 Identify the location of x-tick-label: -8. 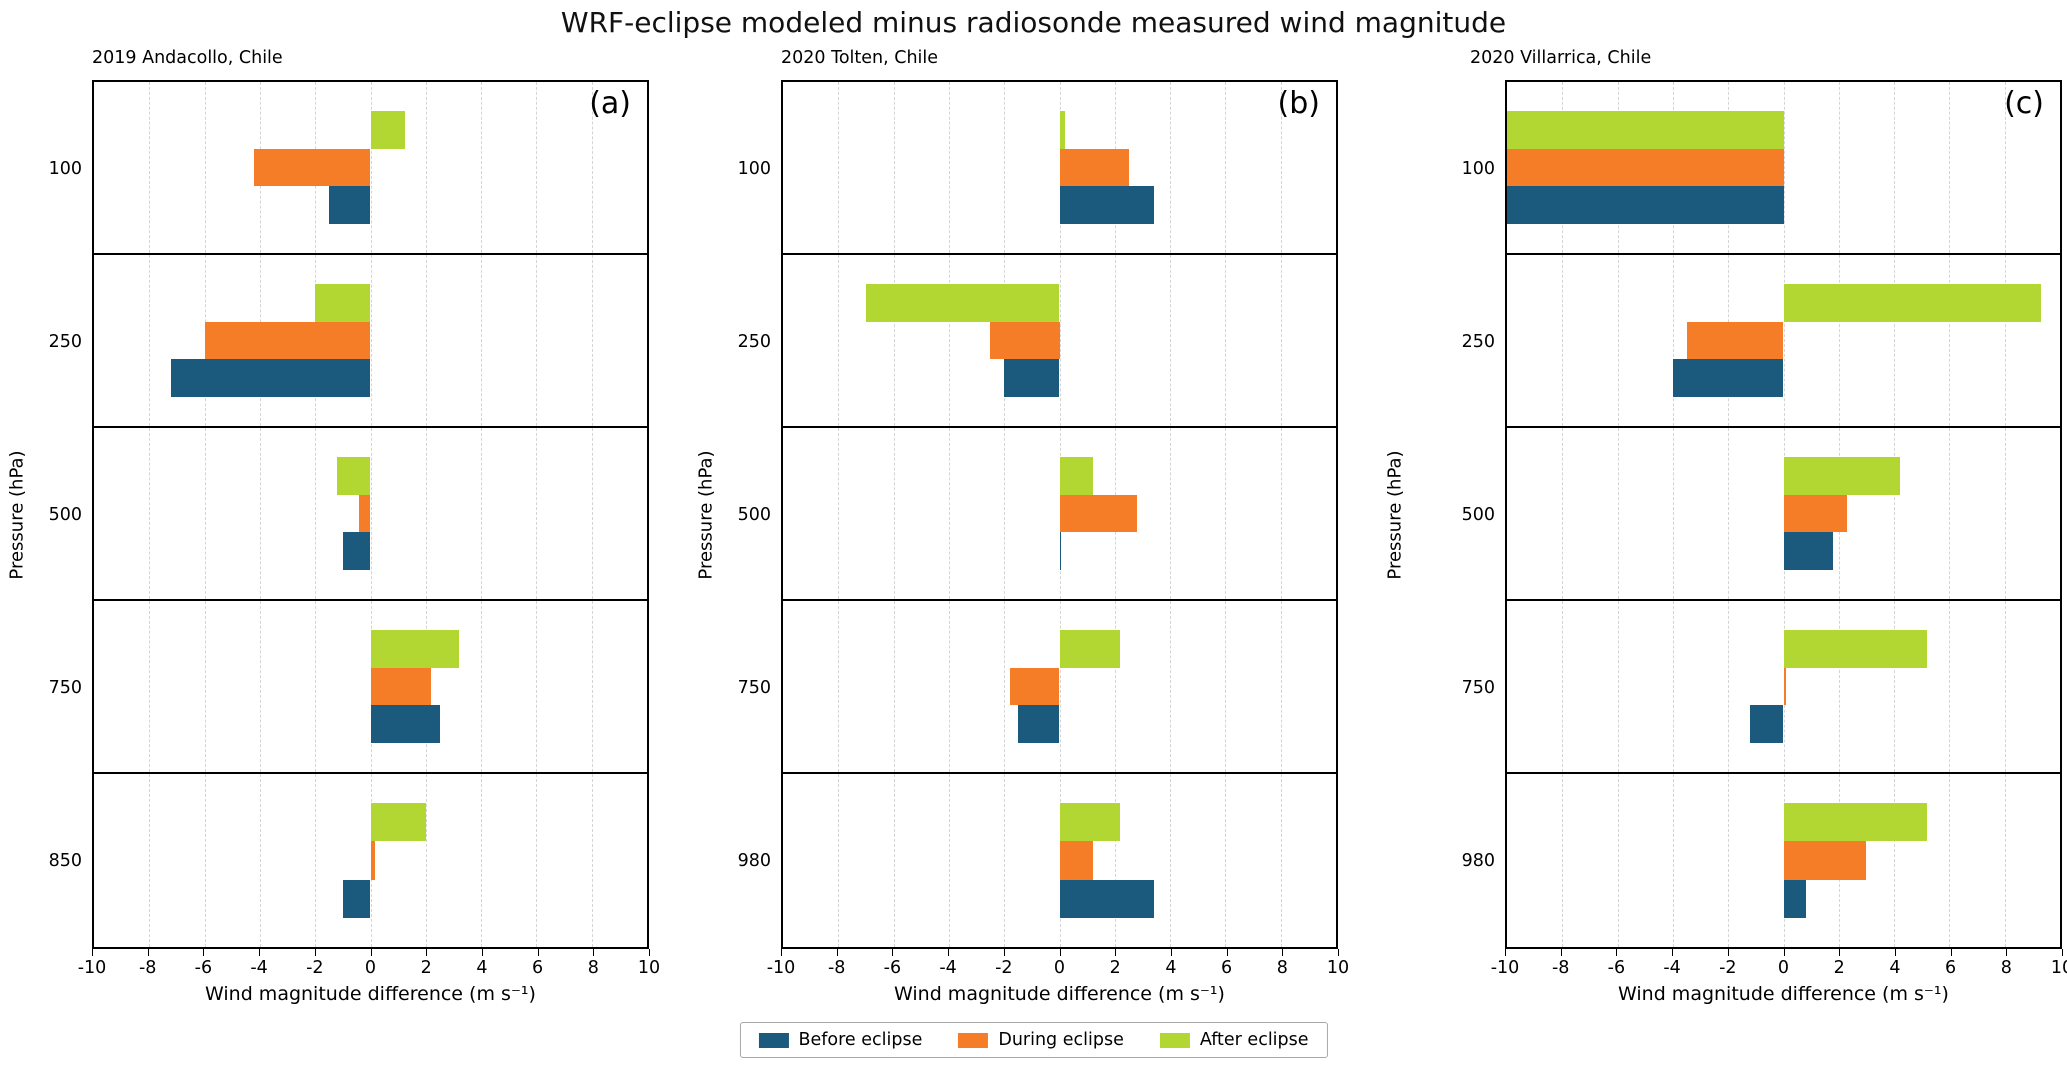
(836, 968).